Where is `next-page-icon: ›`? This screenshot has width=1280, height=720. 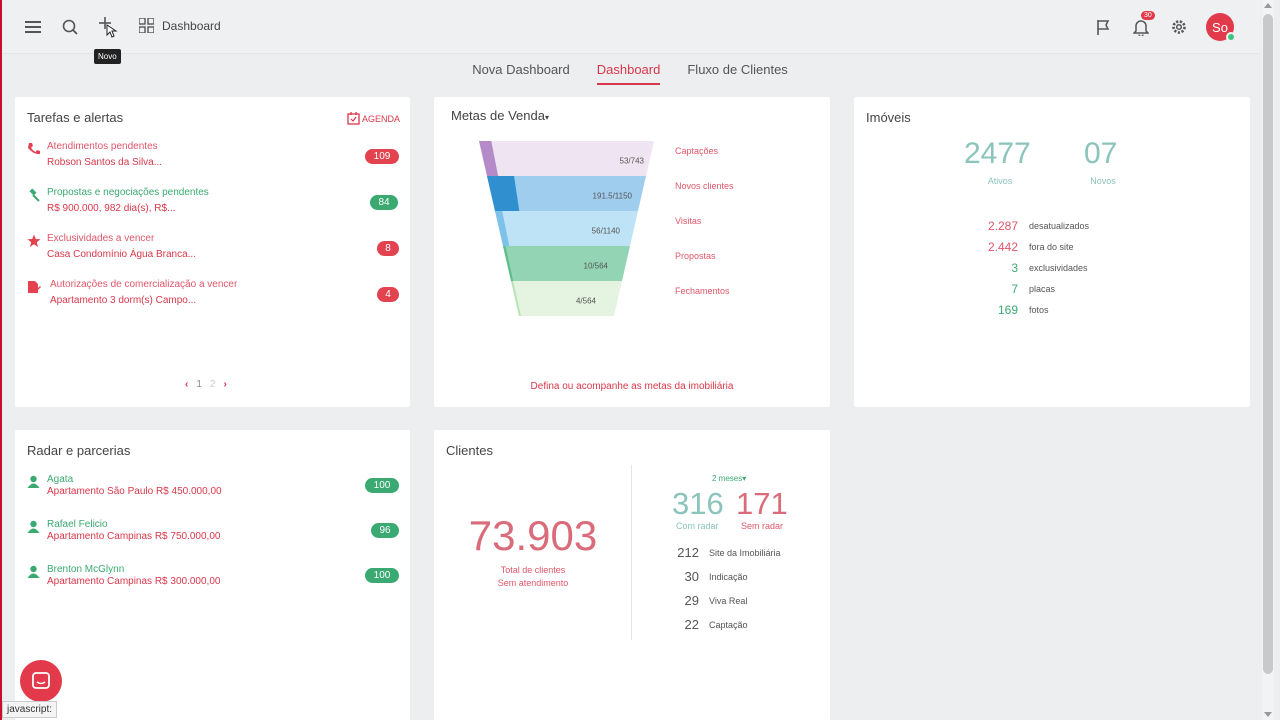 next-page-icon: › is located at coordinates (225, 384).